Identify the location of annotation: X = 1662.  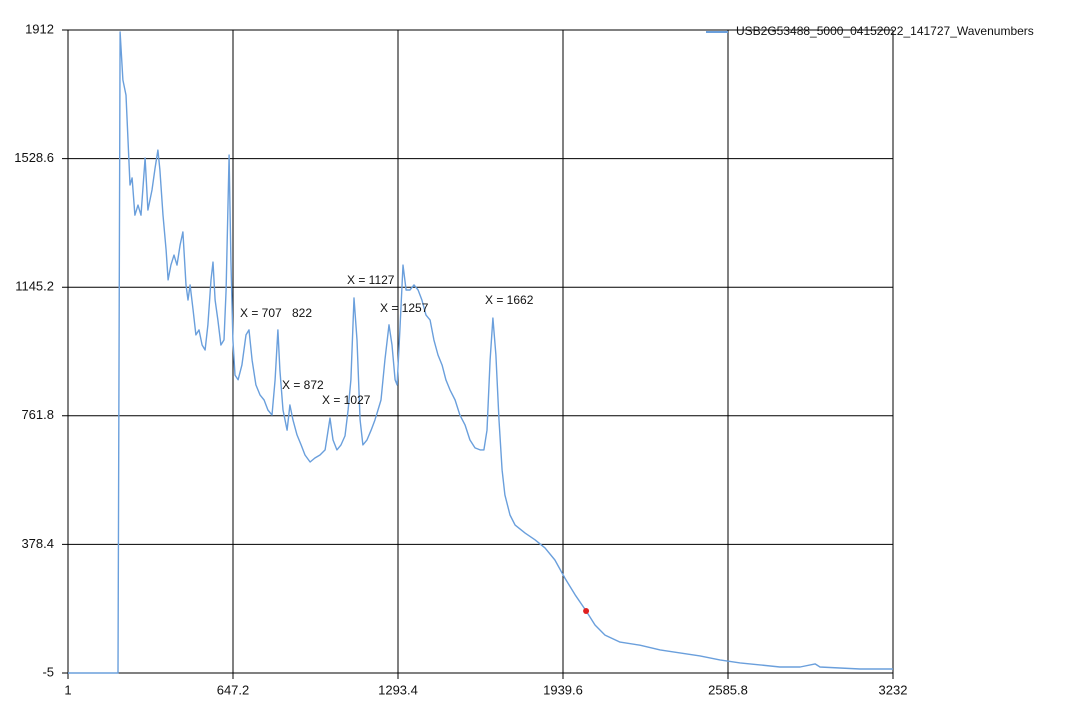
(509, 300).